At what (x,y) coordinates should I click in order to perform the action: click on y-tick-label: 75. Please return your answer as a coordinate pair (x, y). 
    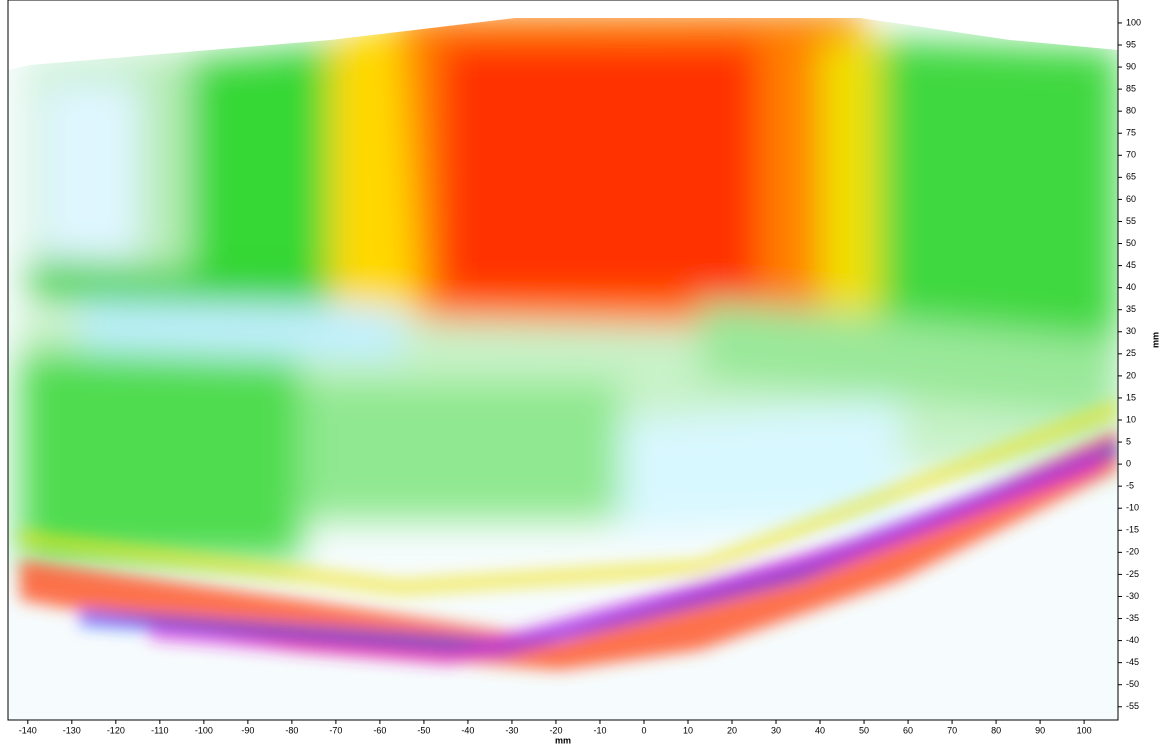
    Looking at the image, I should click on (1131, 133).